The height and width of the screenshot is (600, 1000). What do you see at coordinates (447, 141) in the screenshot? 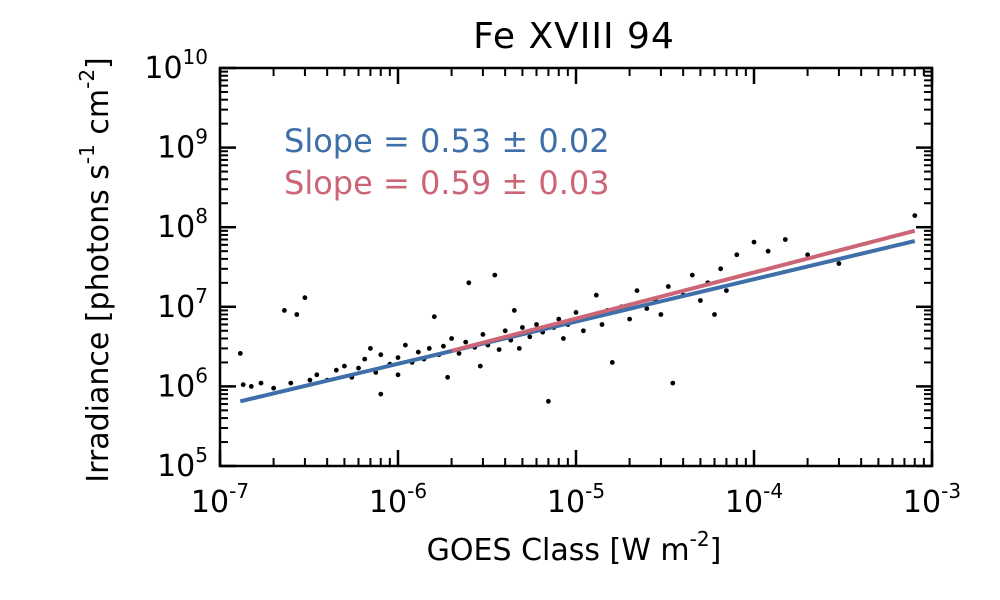
I see `annotation-blue: Slope = 0.53 ± 0.02` at bounding box center [447, 141].